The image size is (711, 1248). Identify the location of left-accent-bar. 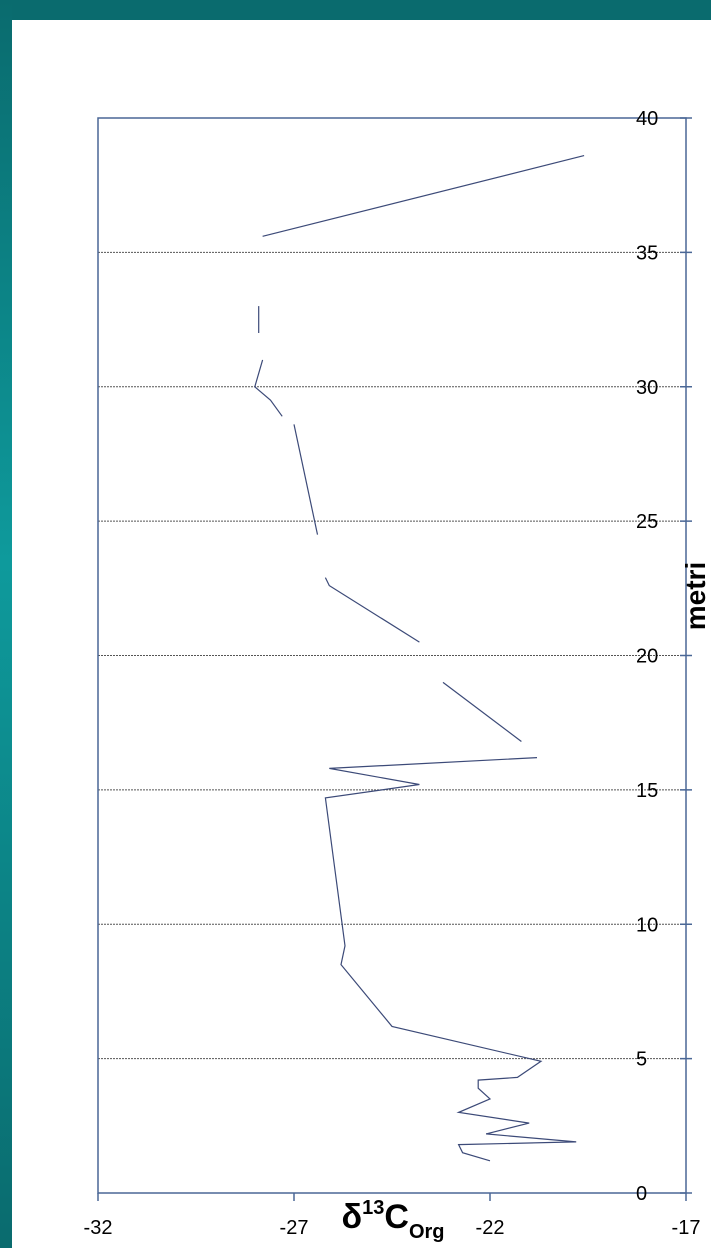
(6, 624).